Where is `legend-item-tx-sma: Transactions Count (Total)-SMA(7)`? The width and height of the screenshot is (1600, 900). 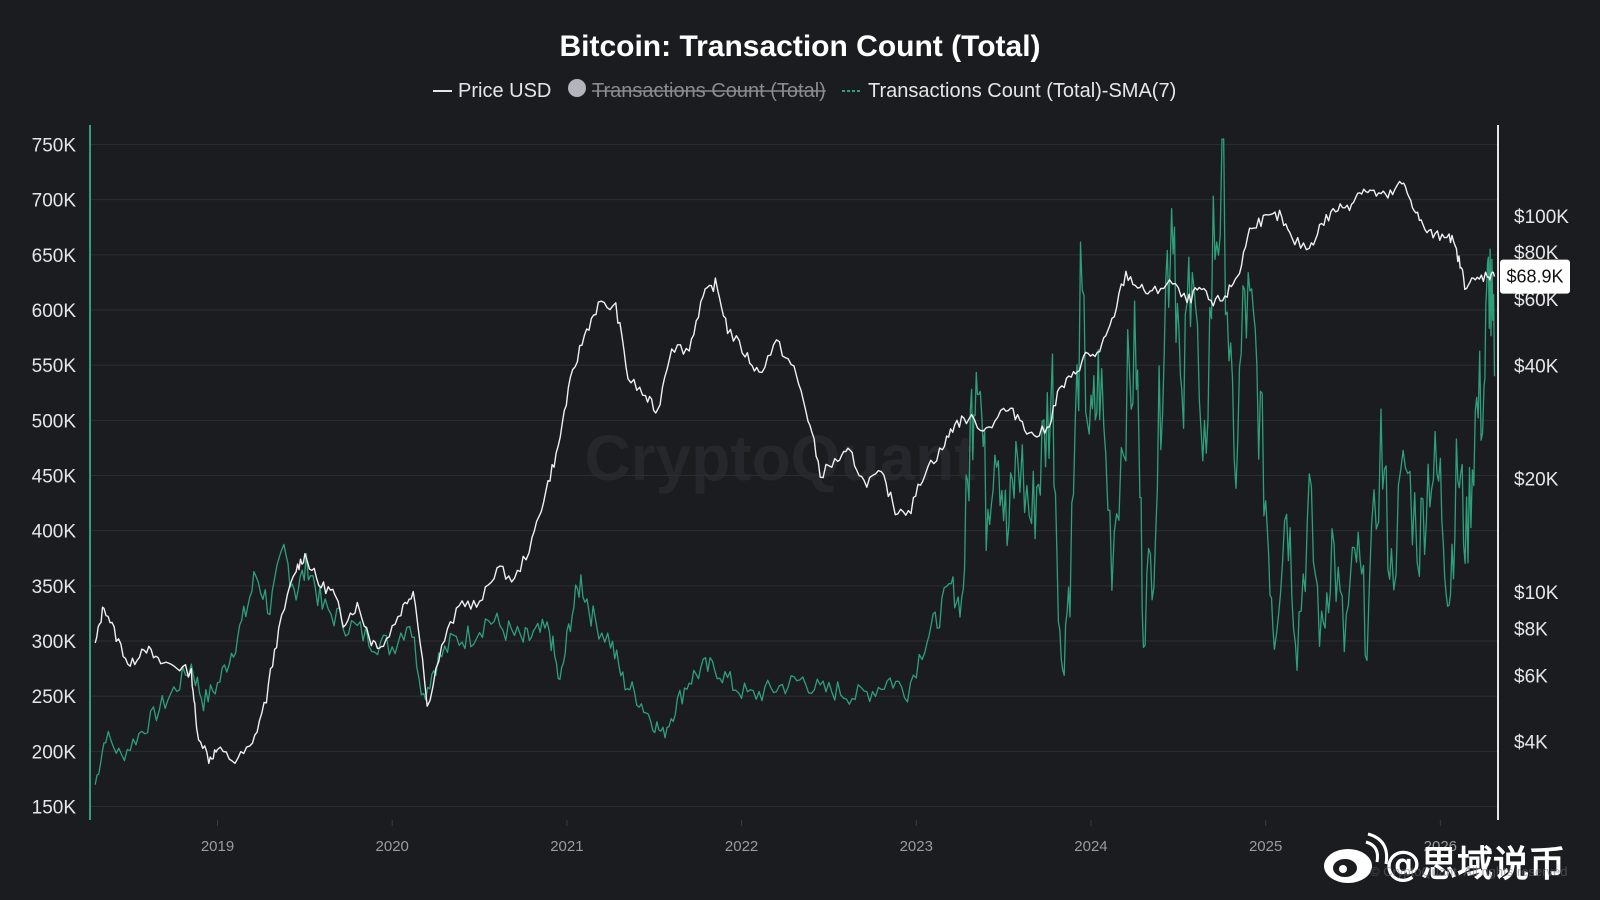 legend-item-tx-sma: Transactions Count (Total)-SMA(7) is located at coordinates (1009, 91).